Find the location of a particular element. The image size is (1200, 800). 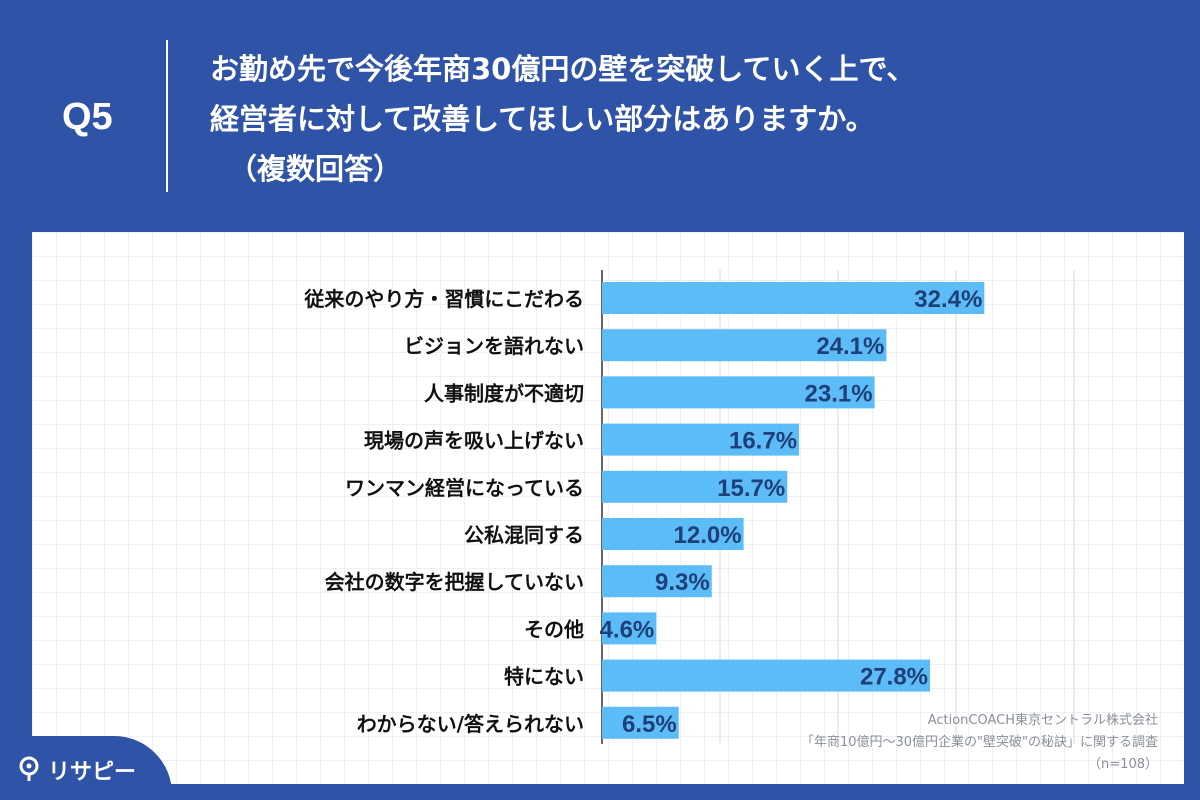

data-label: 9.3% is located at coordinates (682, 582).